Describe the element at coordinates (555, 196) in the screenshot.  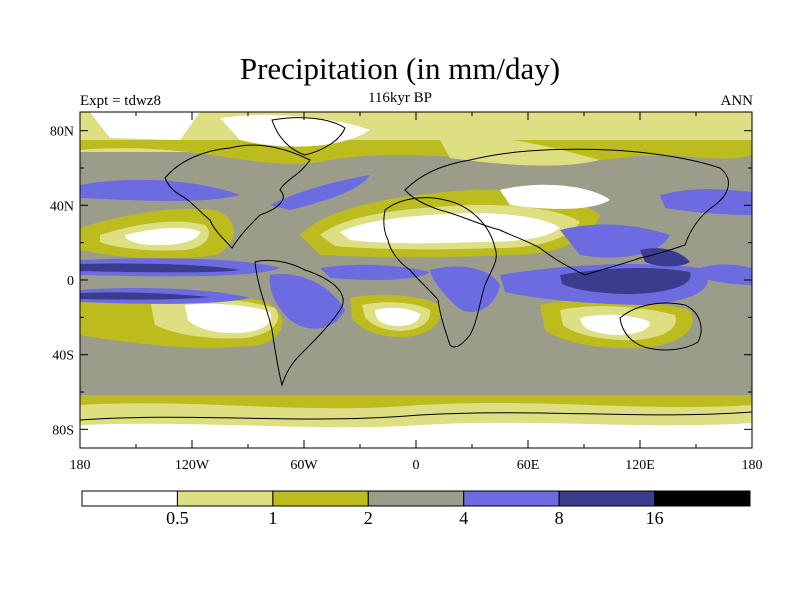
I see `central-asia-dry` at that location.